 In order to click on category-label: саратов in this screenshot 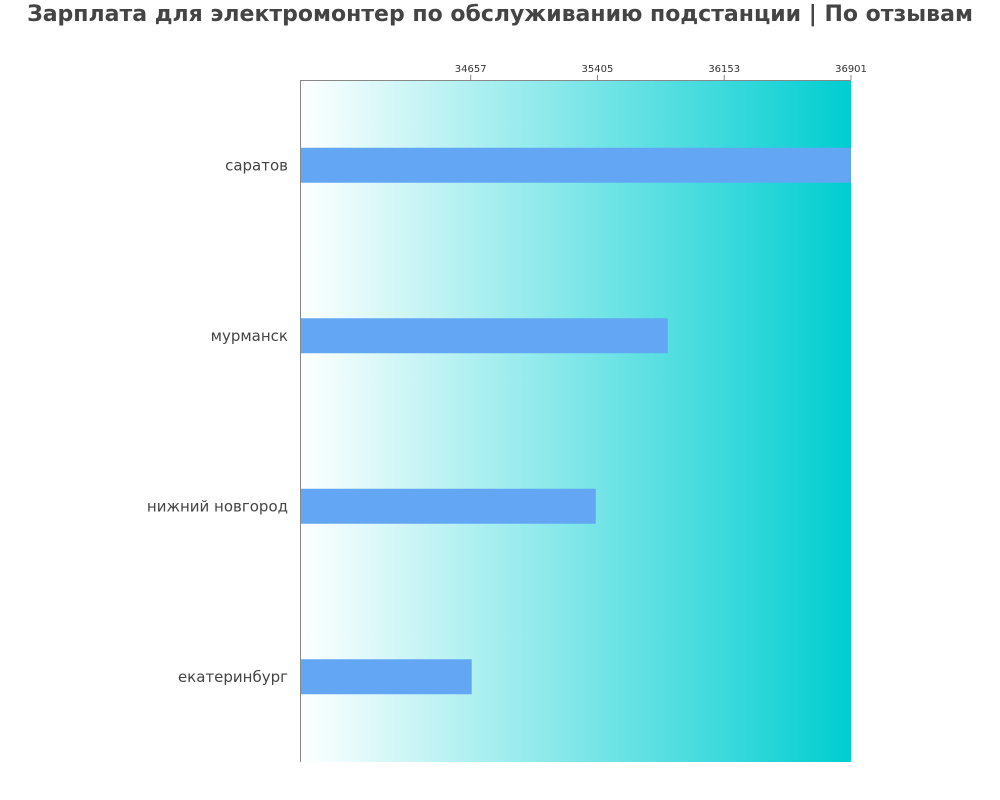, I will do `click(256, 165)`.